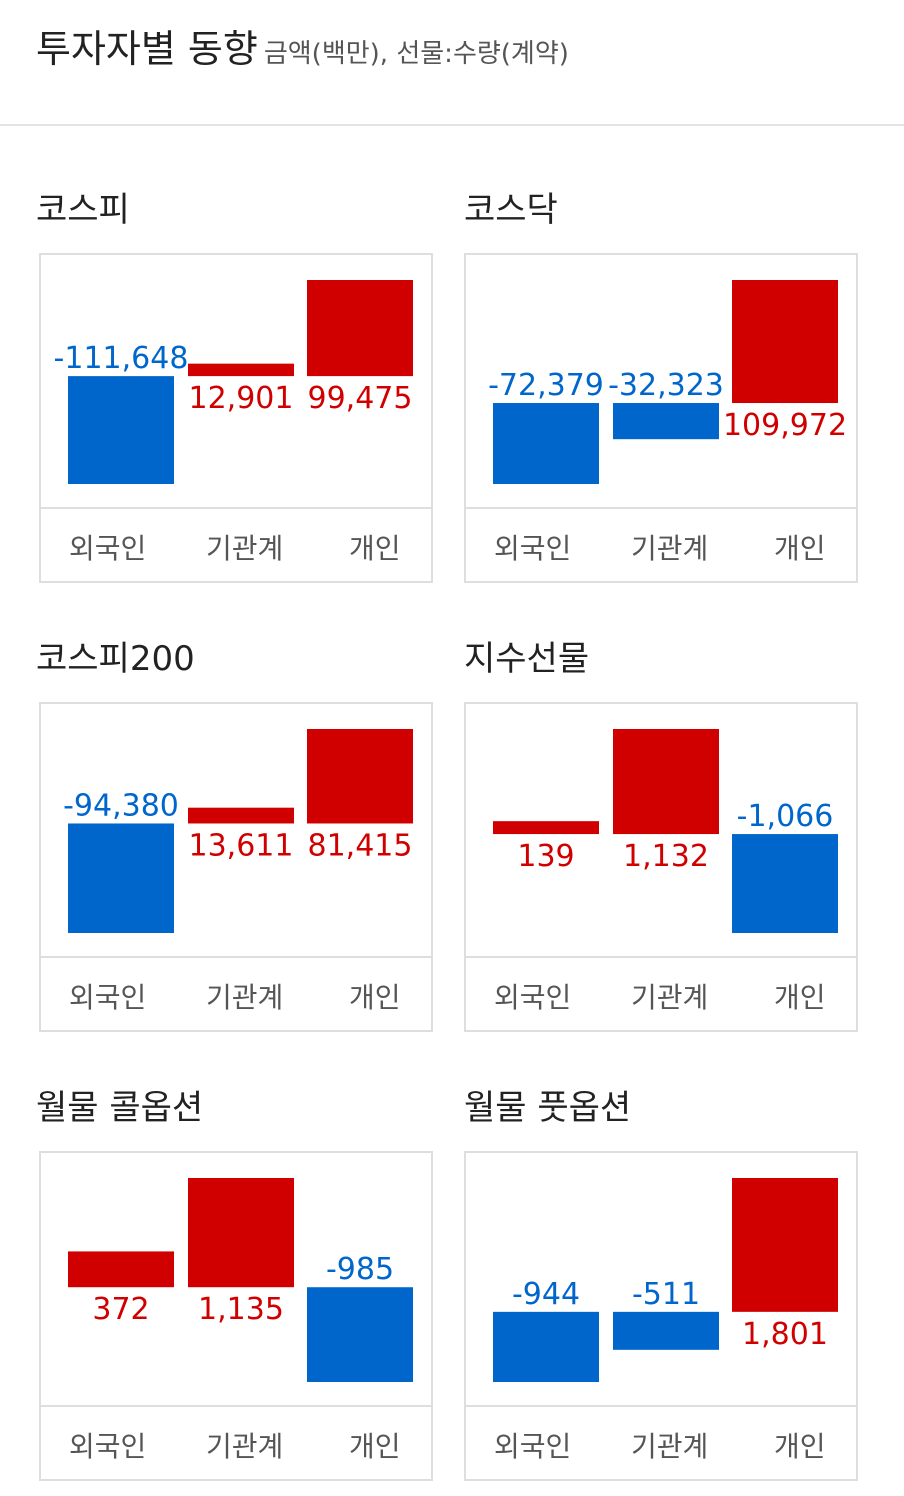 This screenshot has width=904, height=1496. I want to click on legend-put-options: 외국인 기관계 개인, so click(661, 1442).